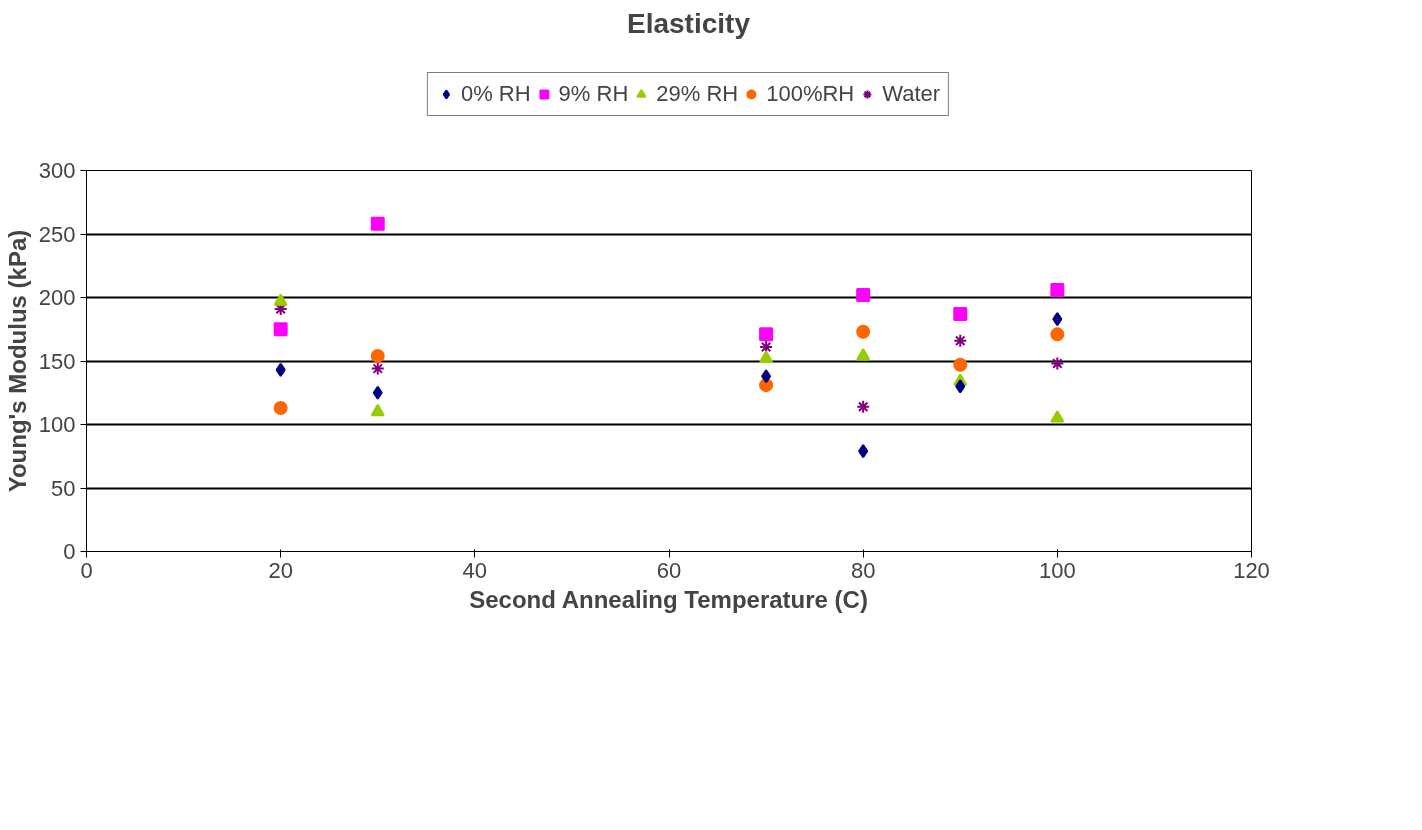 This screenshot has width=1422, height=830. What do you see at coordinates (57, 234) in the screenshot?
I see `y-tick-label: 250` at bounding box center [57, 234].